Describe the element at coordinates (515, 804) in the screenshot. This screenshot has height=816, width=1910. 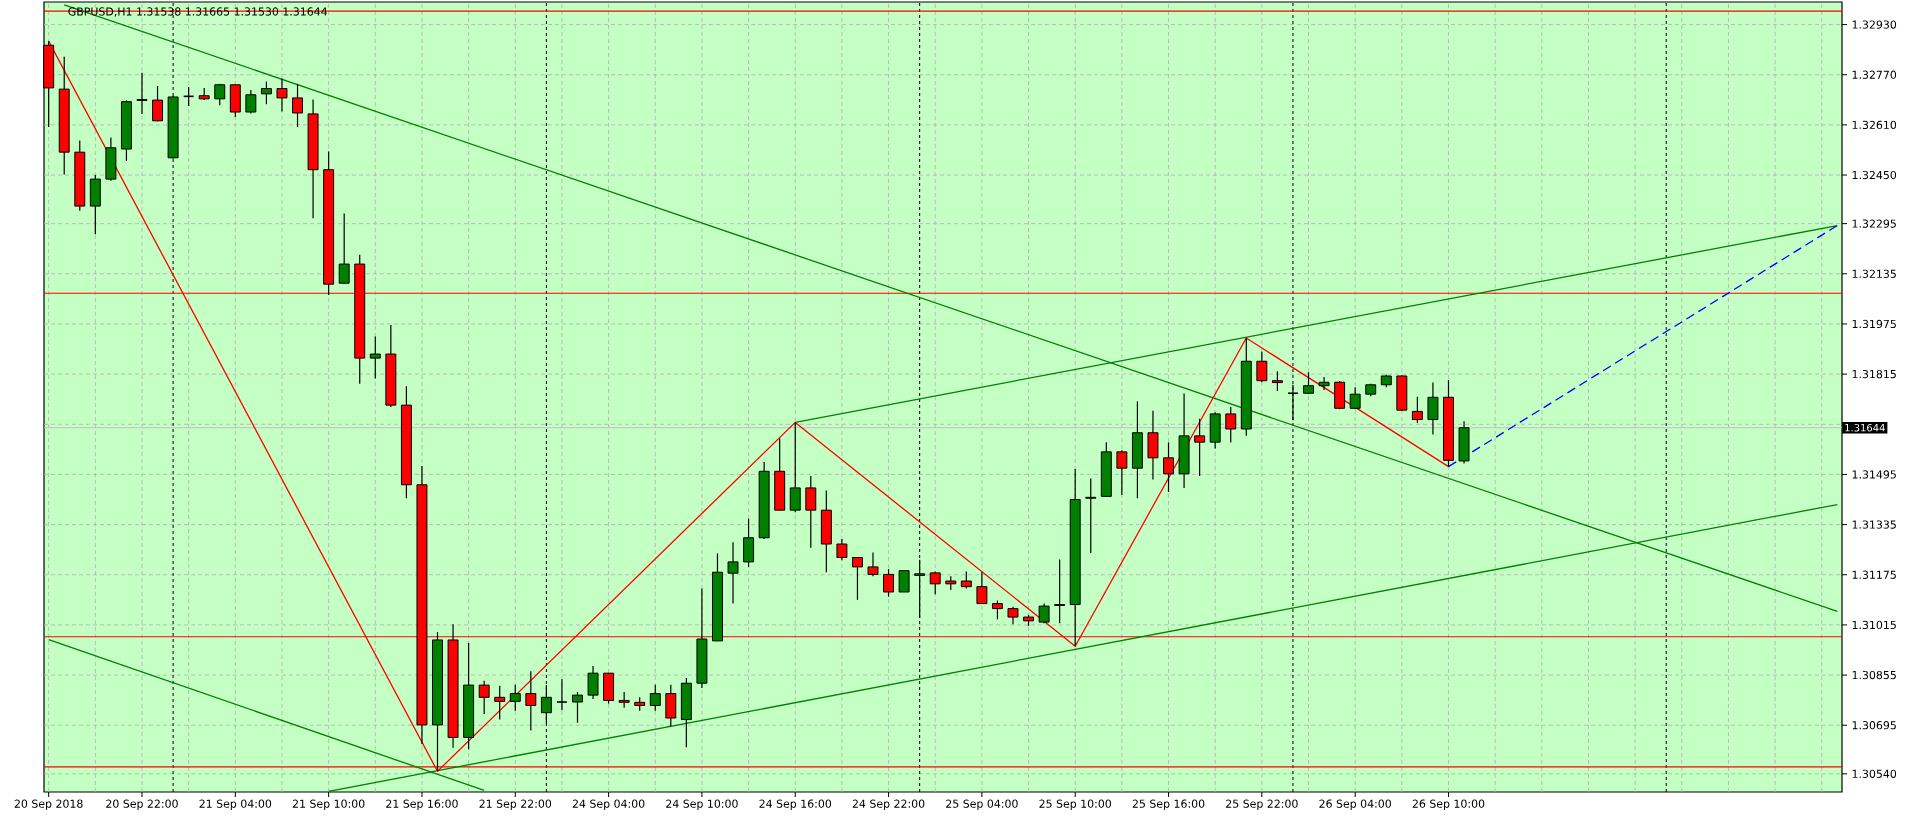
I see `x-tick-label: 21 Sep 22:00` at that location.